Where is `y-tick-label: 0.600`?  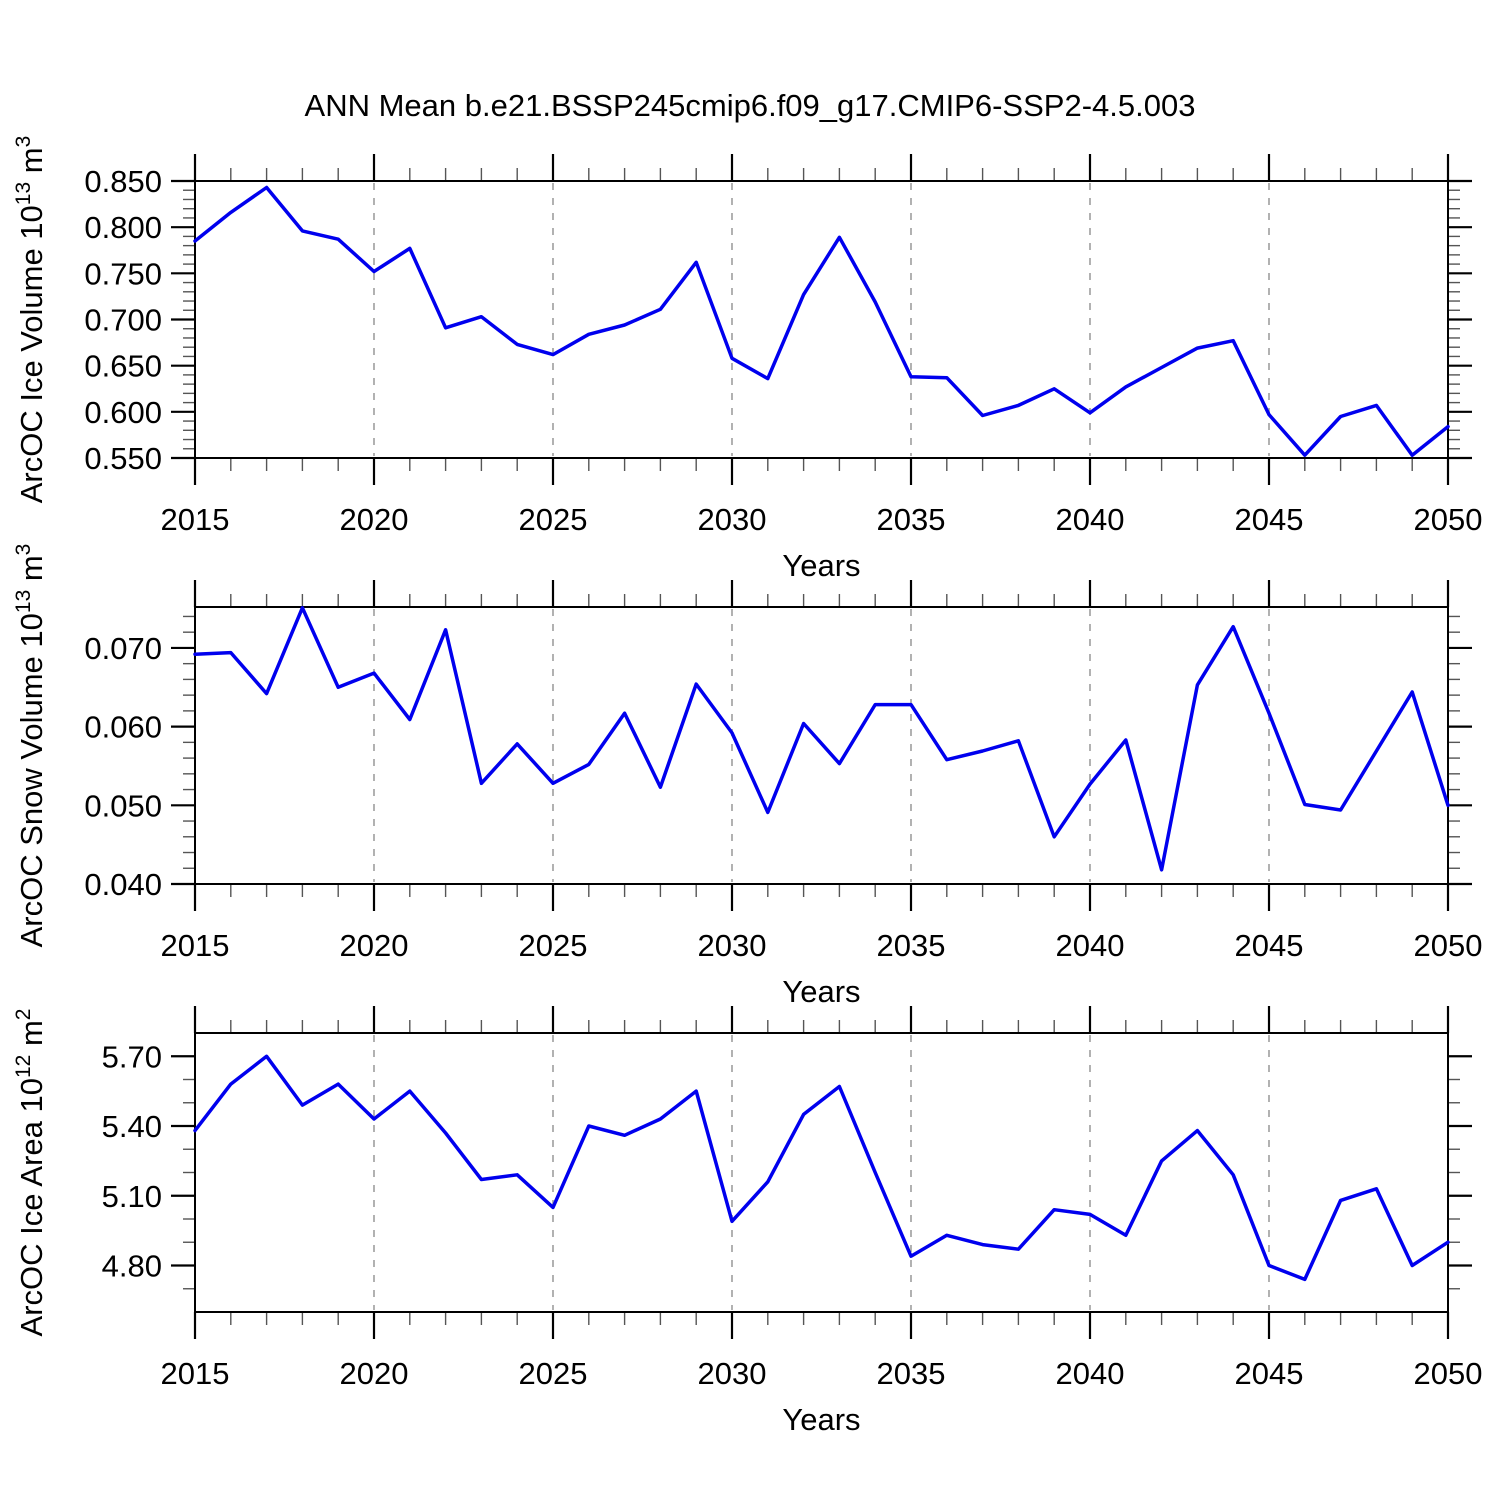
y-tick-label: 0.600 is located at coordinates (123, 412).